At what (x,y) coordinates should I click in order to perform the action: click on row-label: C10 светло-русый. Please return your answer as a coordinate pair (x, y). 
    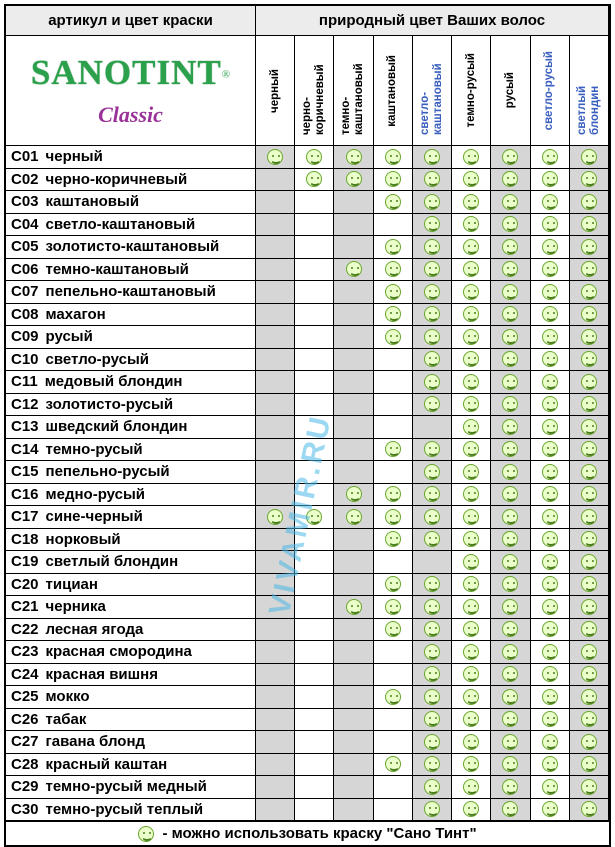
    Looking at the image, I should click on (131, 359).